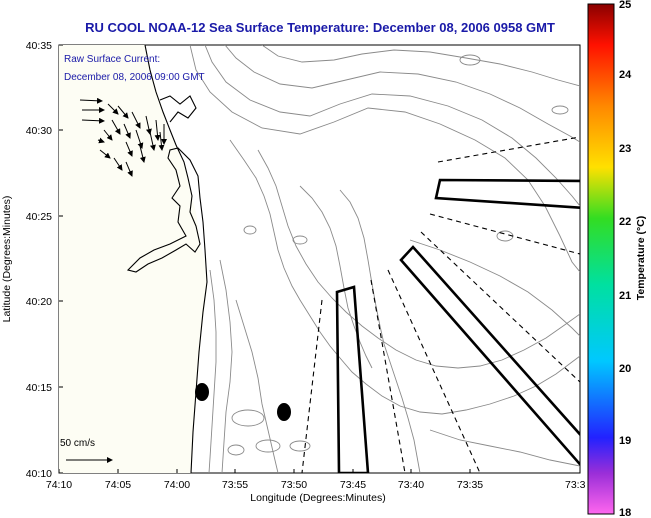 Image resolution: width=651 pixels, height=518 pixels. What do you see at coordinates (167, 259) in the screenshot?
I see `coastline` at bounding box center [167, 259].